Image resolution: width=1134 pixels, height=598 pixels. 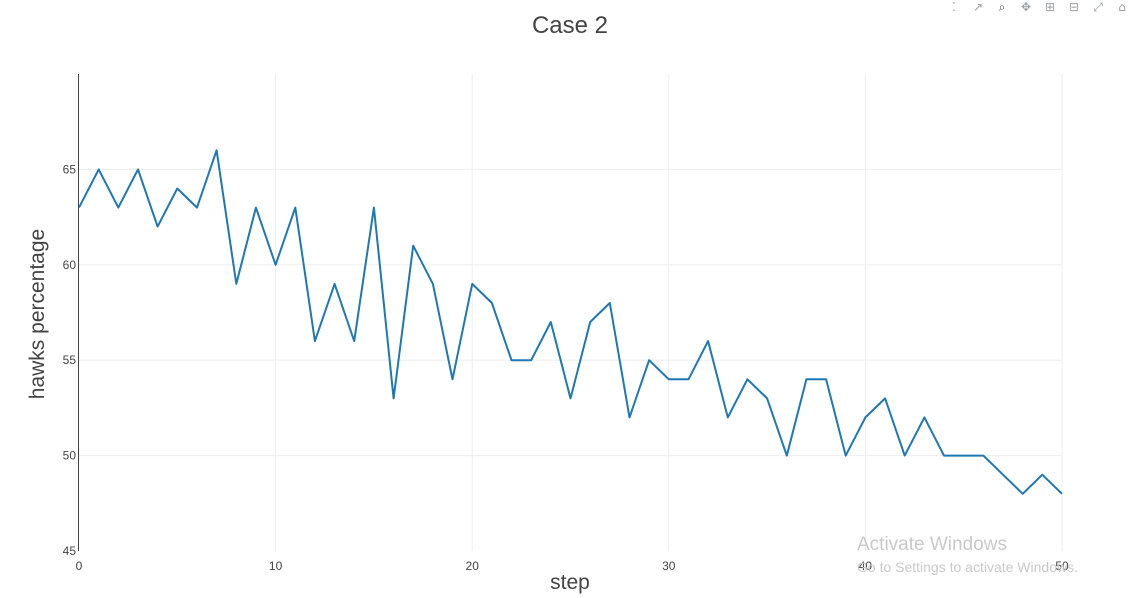 What do you see at coordinates (79, 566) in the screenshot?
I see `x-tick-label: 0` at bounding box center [79, 566].